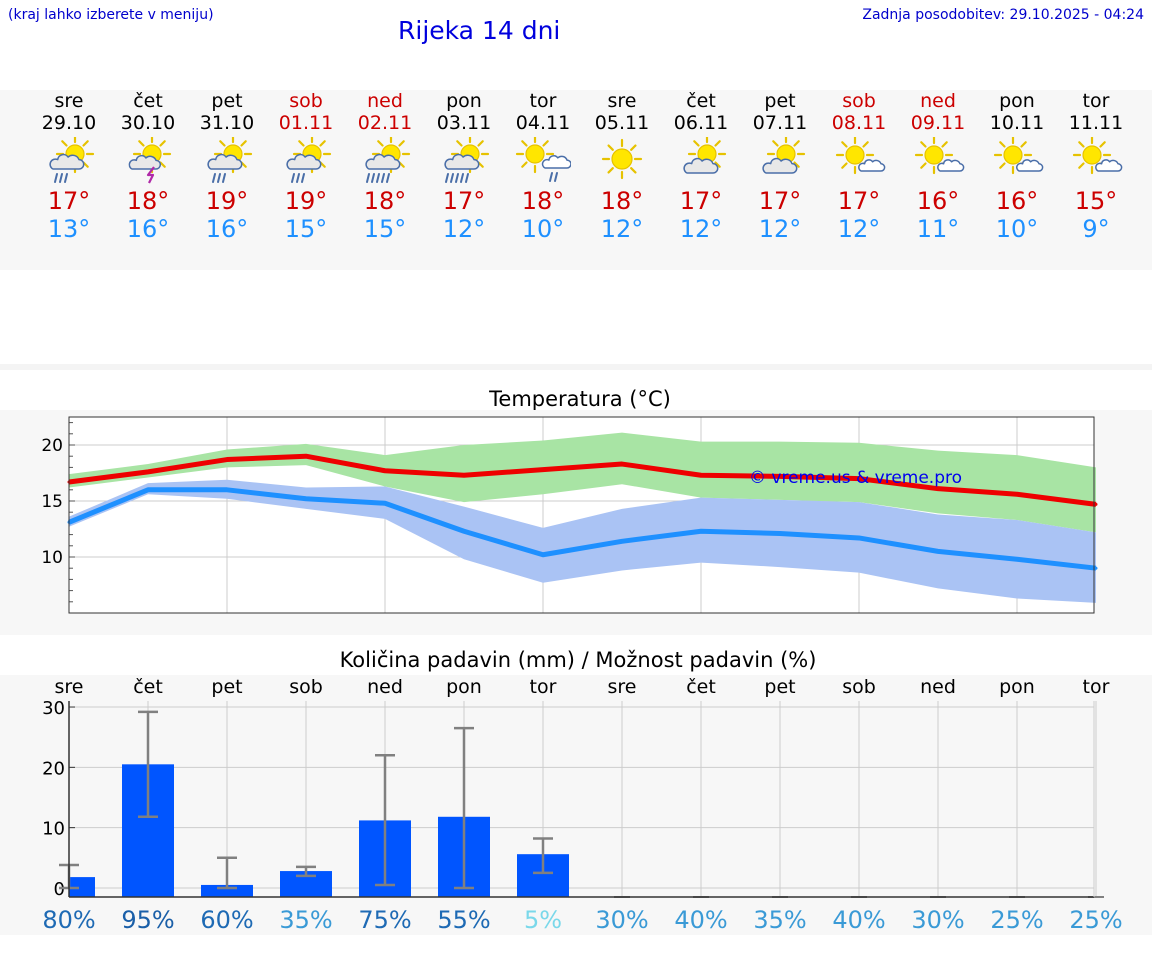 Image resolution: width=1152 pixels, height=975 pixels. I want to click on watermark: © vreme.us & vreme.pro, so click(856, 478).